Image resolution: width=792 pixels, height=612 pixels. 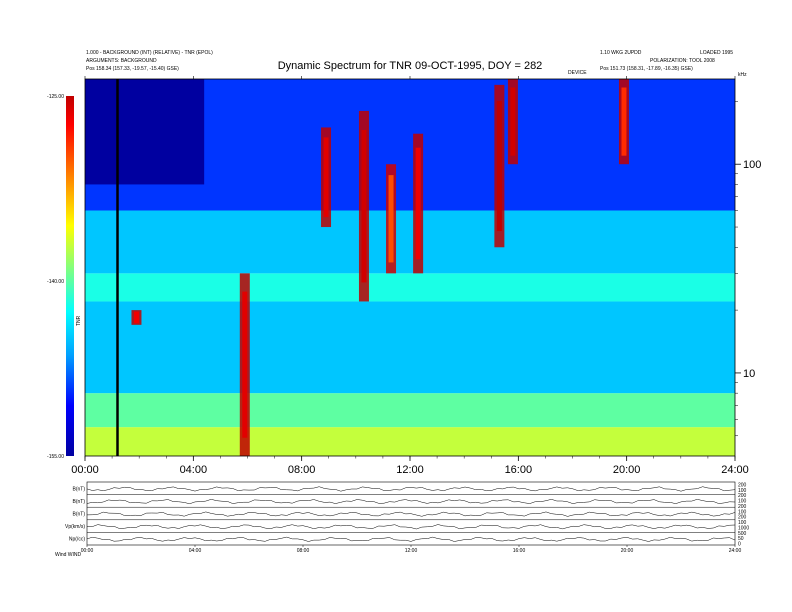 What do you see at coordinates (75, 527) in the screenshot?
I see `bottom-panel-row-label: Vp(km/s)` at bounding box center [75, 527].